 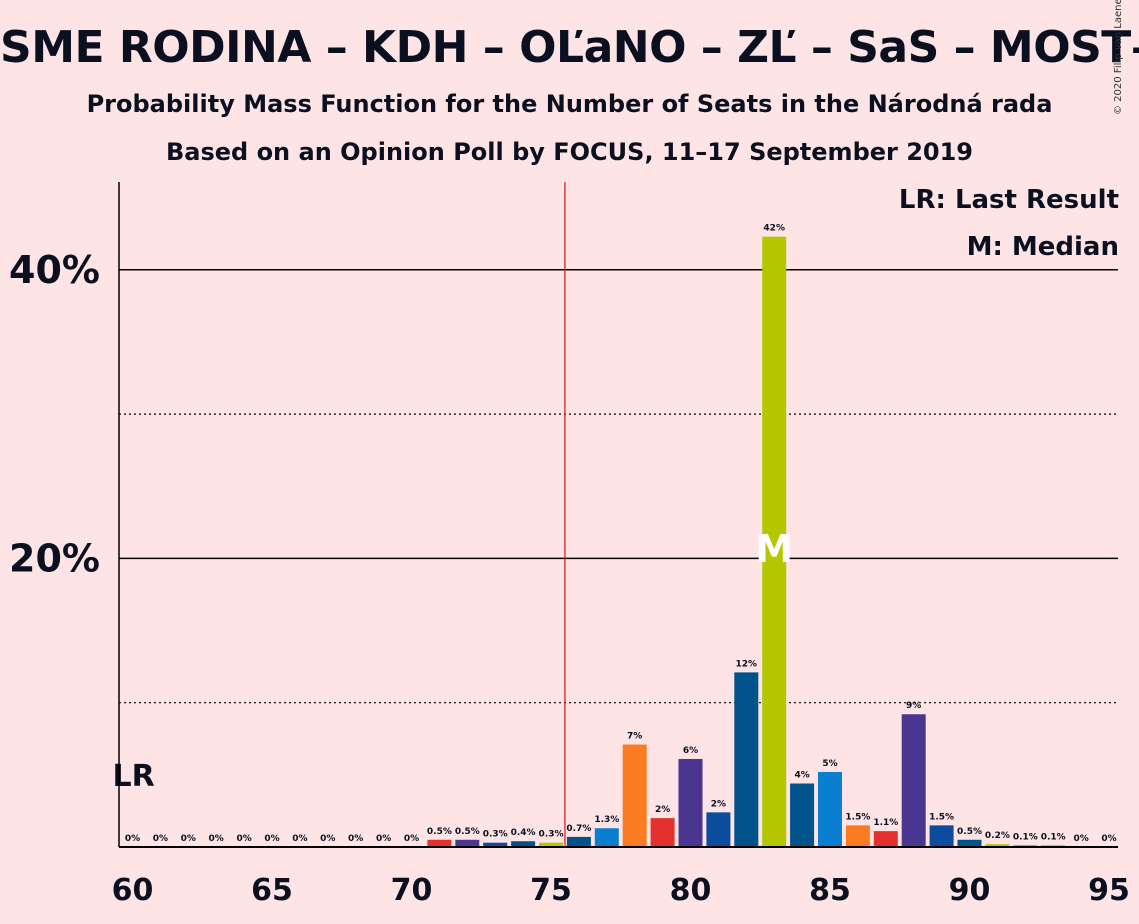 I want to click on bar-value-label: 4%, so click(x=801, y=776).